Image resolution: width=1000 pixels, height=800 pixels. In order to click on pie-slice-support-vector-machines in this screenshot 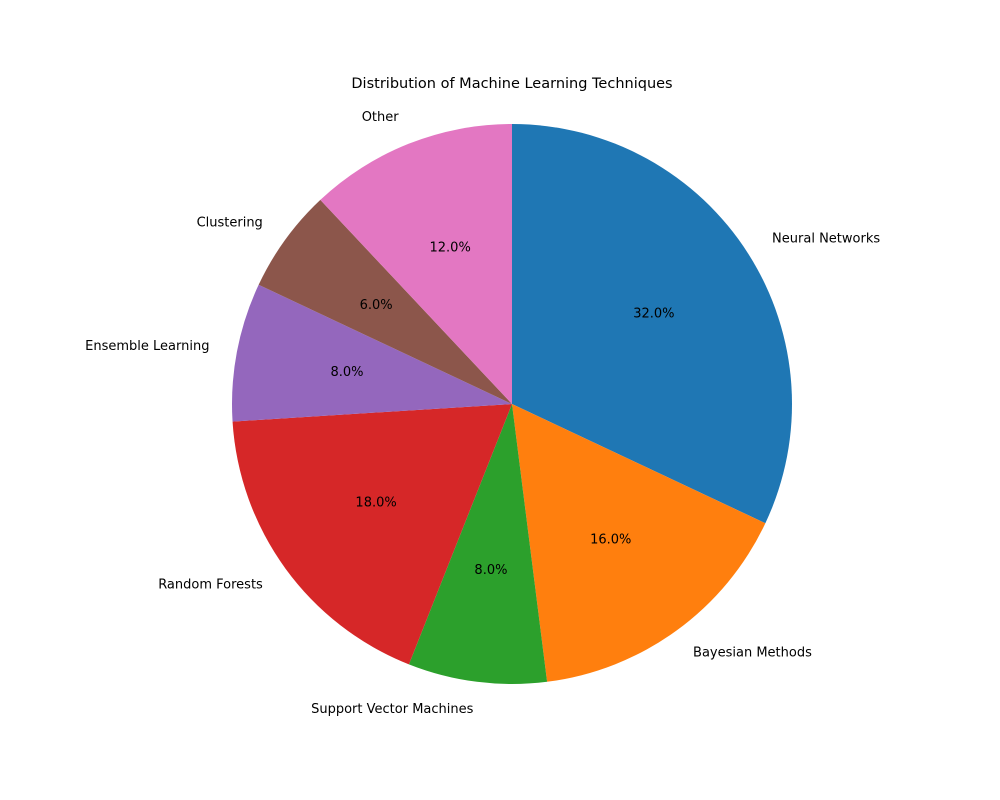, I will do `click(478, 544)`.